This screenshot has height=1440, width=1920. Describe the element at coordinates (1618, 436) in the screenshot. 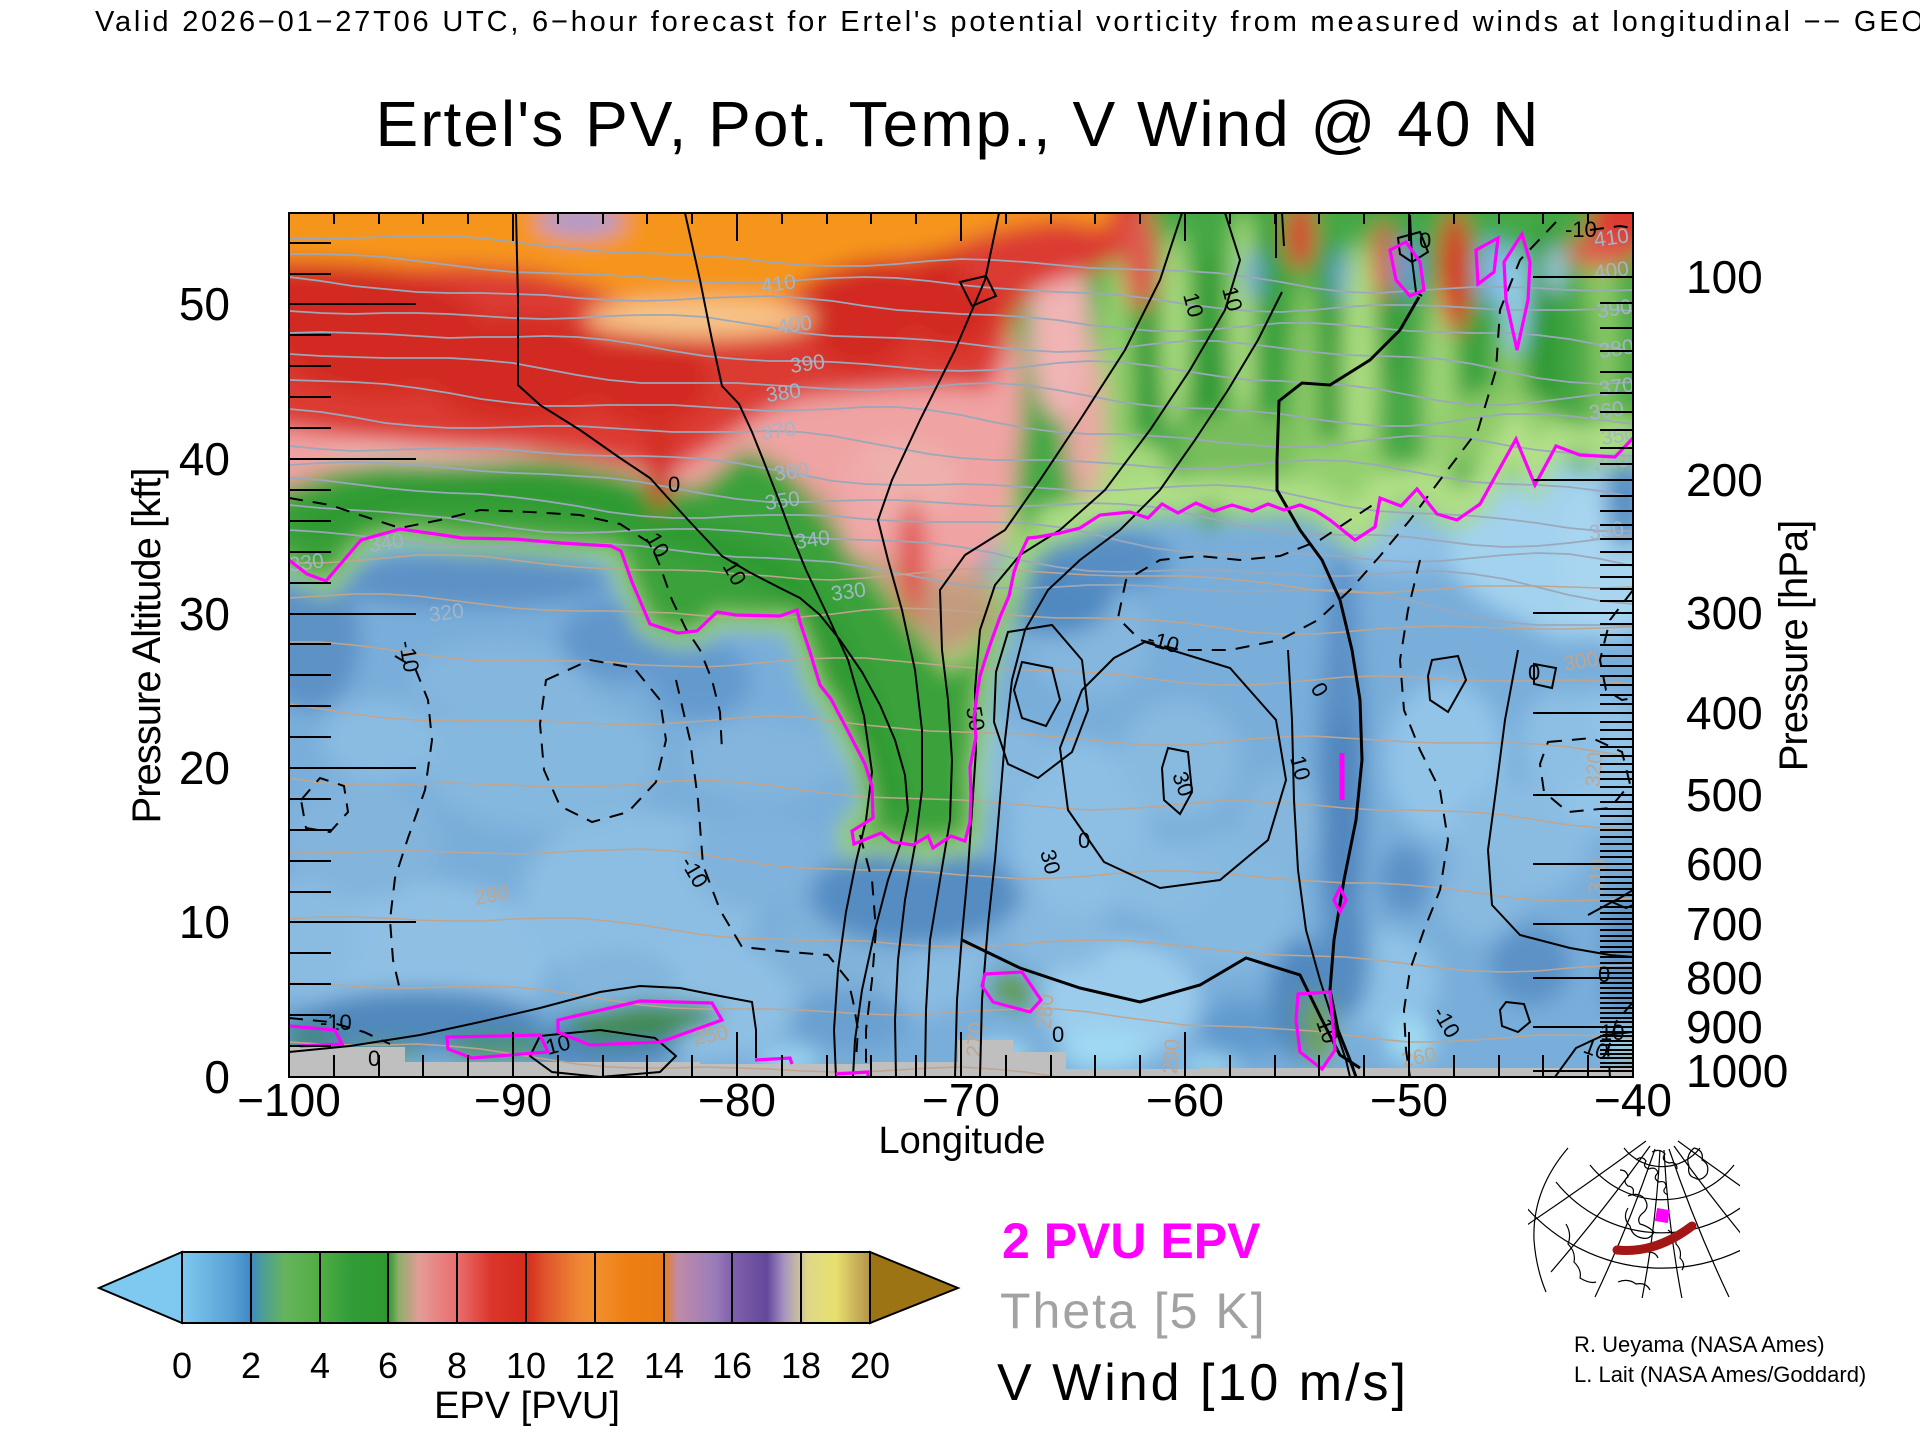

I see `svg-text: 350` at that location.